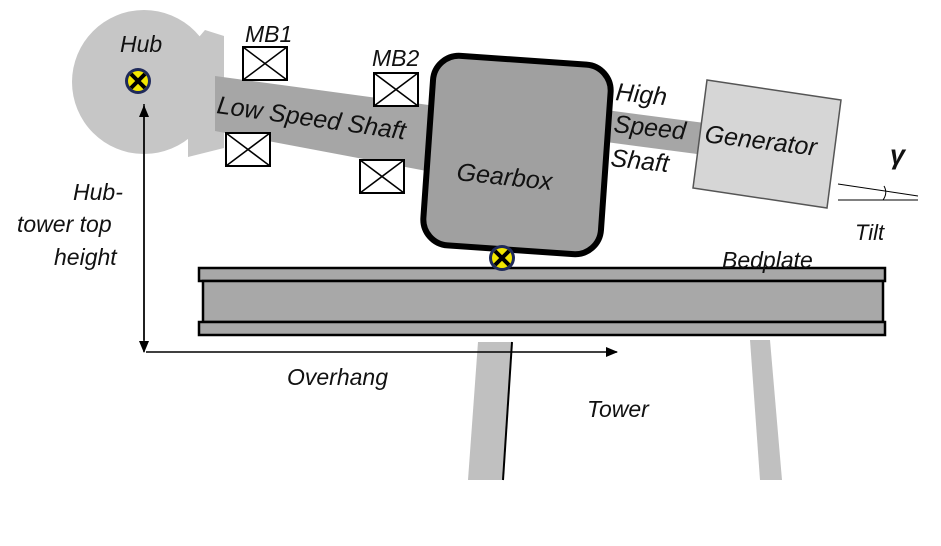 The image size is (941, 546). What do you see at coordinates (86, 257) in the screenshot?
I see `hub-tower-top-height-label-line-3: height` at bounding box center [86, 257].